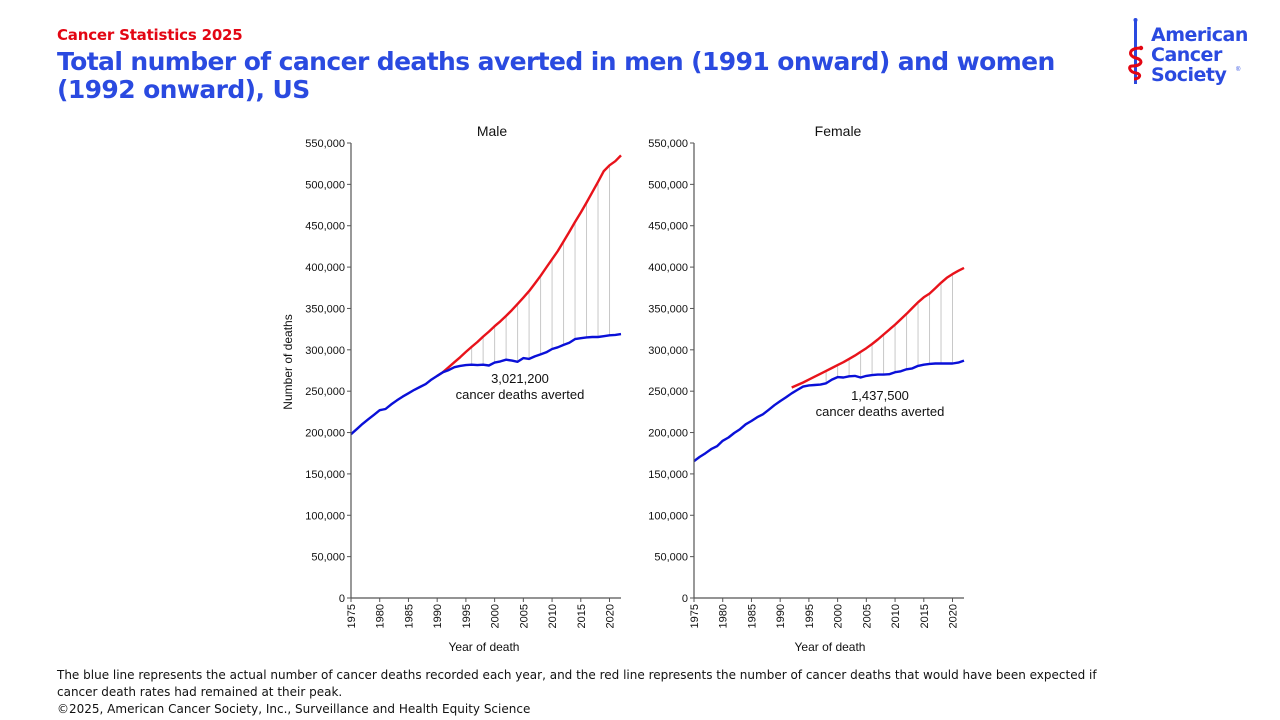 The height and width of the screenshot is (720, 1280). What do you see at coordinates (668, 268) in the screenshot?
I see `female-y-tick-label: 400,000` at bounding box center [668, 268].